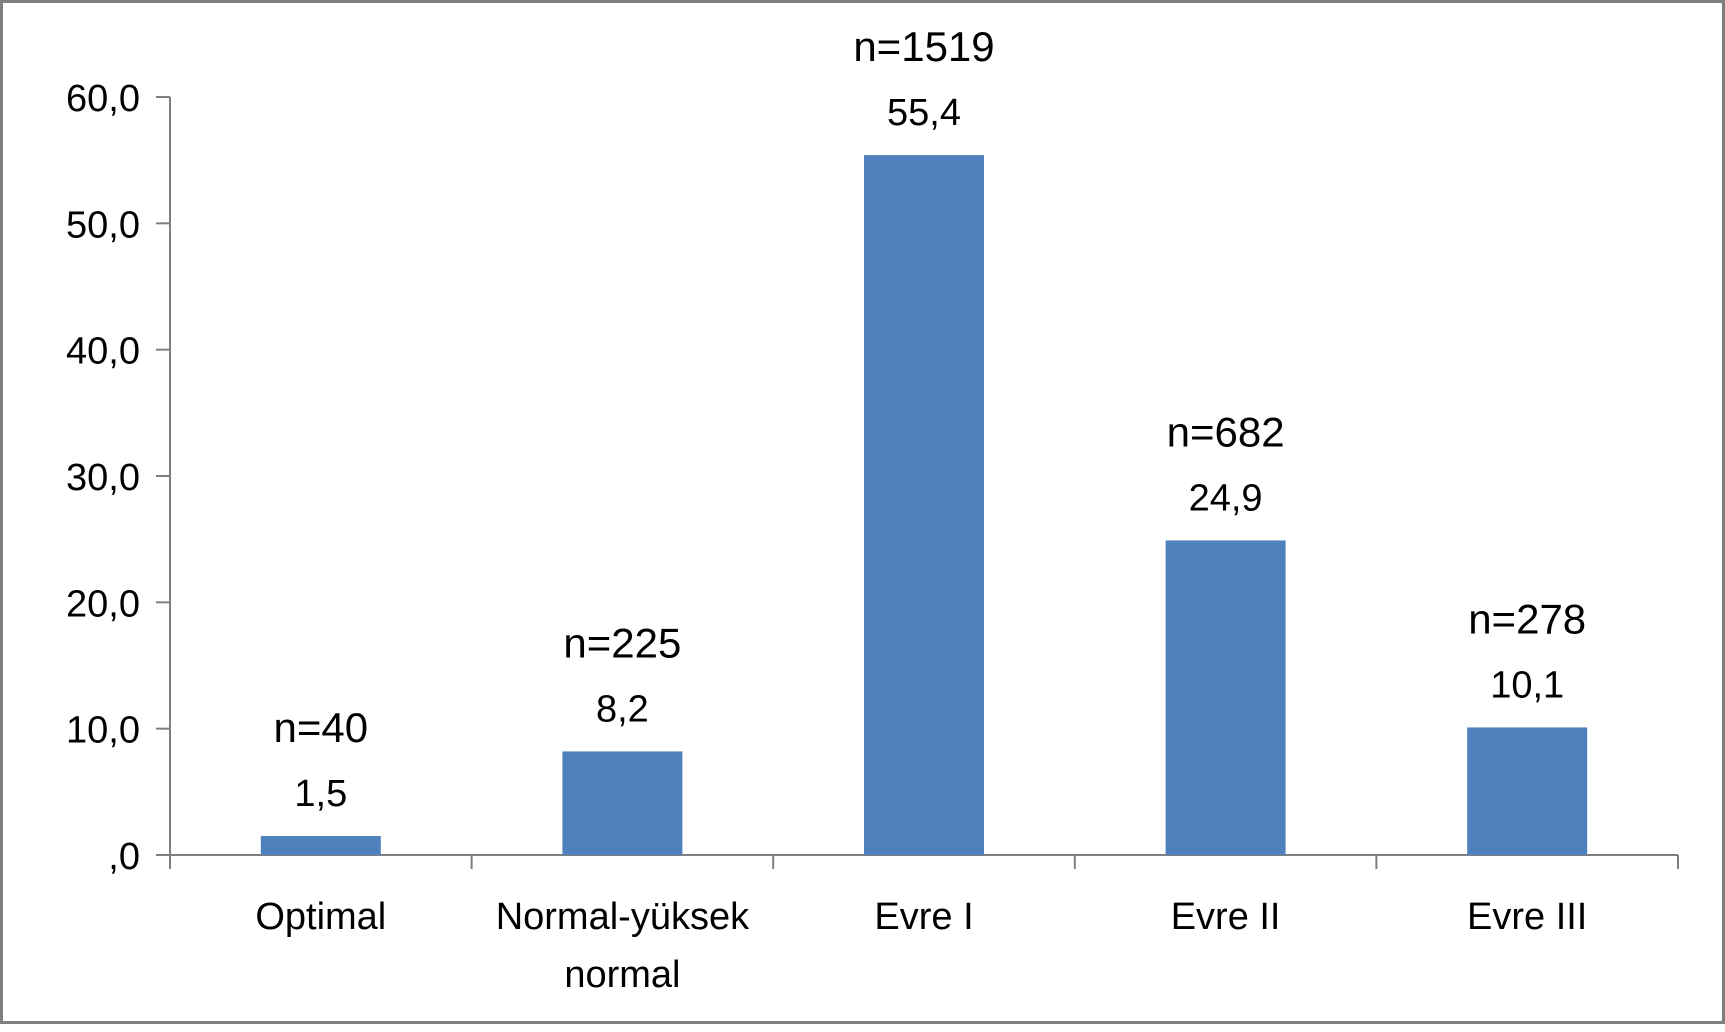 The image size is (1725, 1032). Describe the element at coordinates (103, 99) in the screenshot. I see `y-tick-label: 60,0` at that location.